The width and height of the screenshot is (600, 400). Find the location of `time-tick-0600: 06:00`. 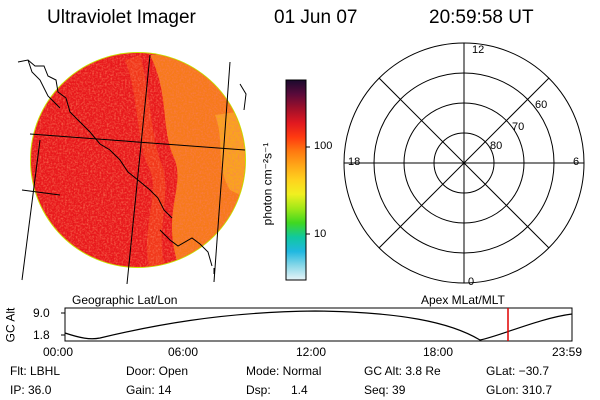

time-tick-0600: 06:00 is located at coordinates (183, 352).